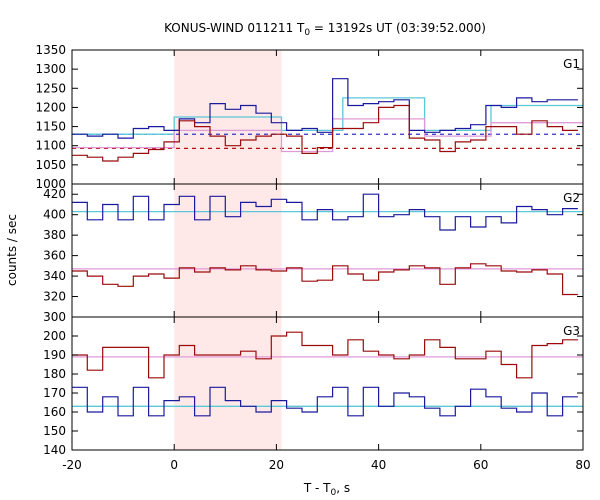 This screenshot has width=600, height=500. What do you see at coordinates (582, 465) in the screenshot?
I see `x-tick-label: 80` at bounding box center [582, 465].